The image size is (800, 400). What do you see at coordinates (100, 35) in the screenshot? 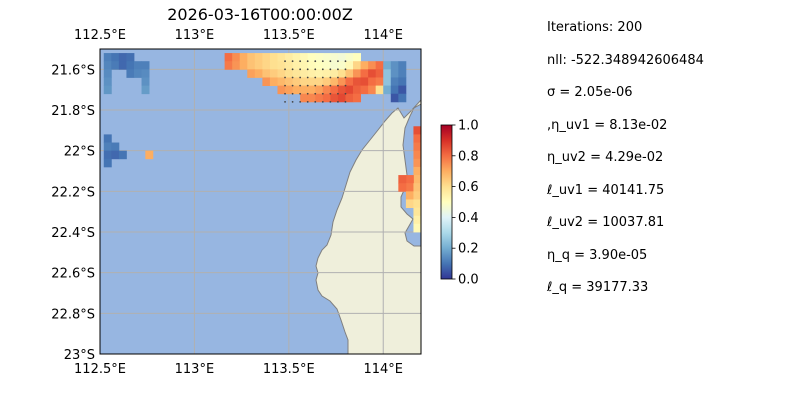
I see `x-tick-label-top: 112.5°E` at bounding box center [100, 35].